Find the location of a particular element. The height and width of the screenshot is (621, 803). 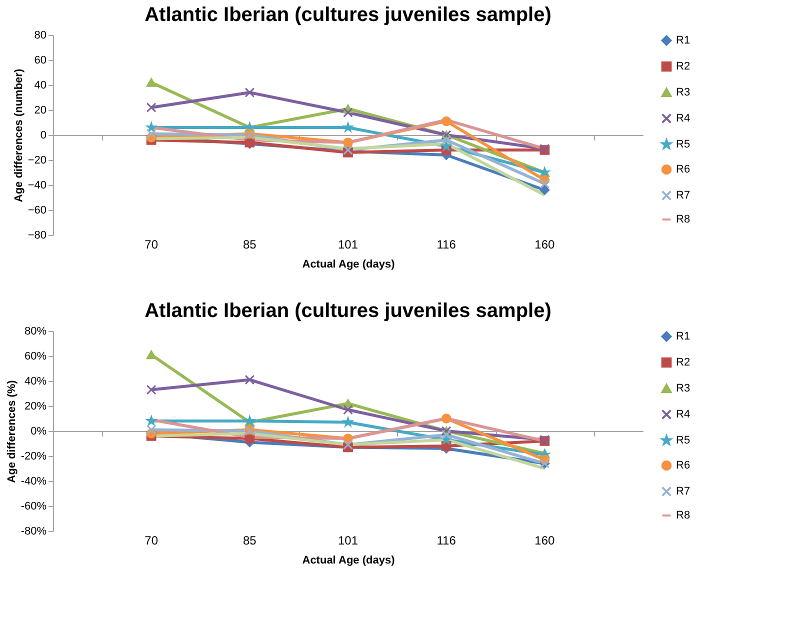

y-tick-label: 60% is located at coordinates (35, 356).